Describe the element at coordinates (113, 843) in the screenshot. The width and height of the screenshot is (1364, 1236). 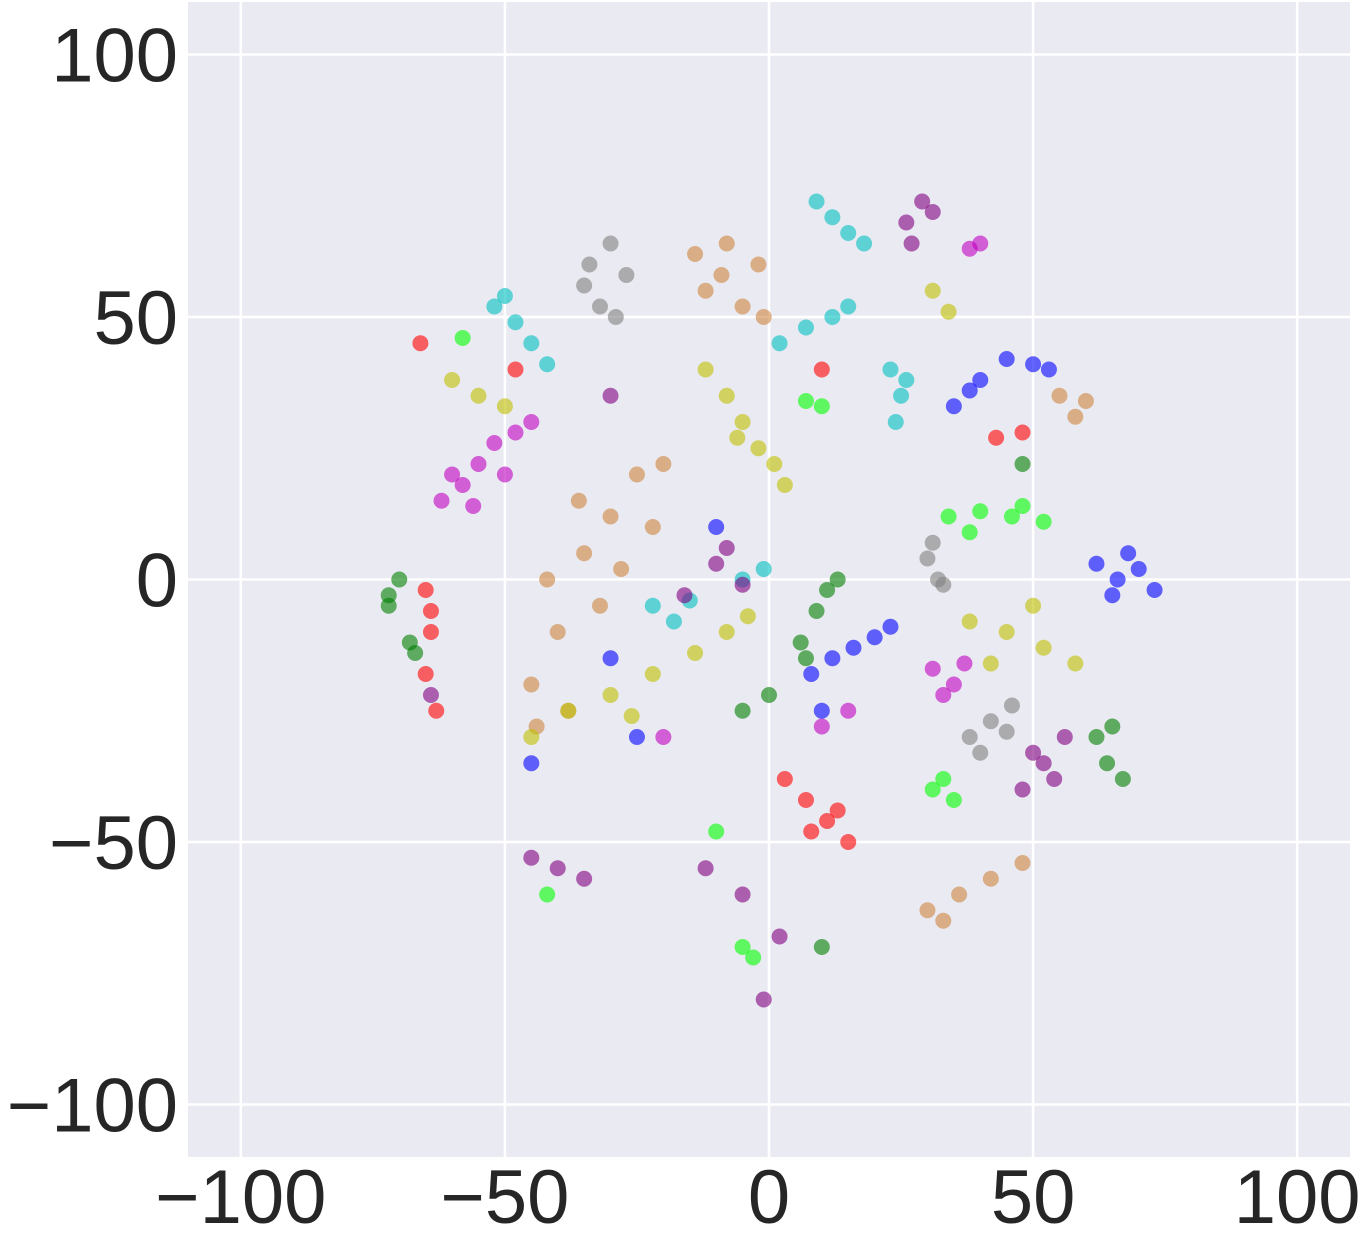
I see `y-tick-label: −50` at that location.